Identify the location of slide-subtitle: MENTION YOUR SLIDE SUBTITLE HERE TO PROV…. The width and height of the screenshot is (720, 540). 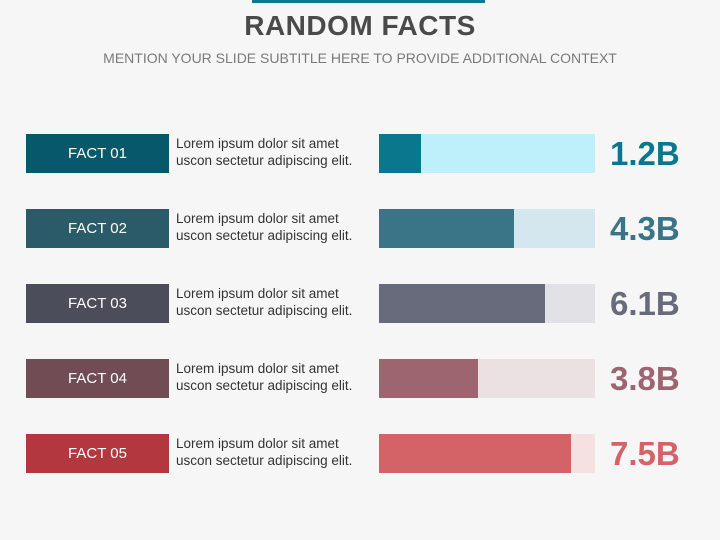
(360, 58).